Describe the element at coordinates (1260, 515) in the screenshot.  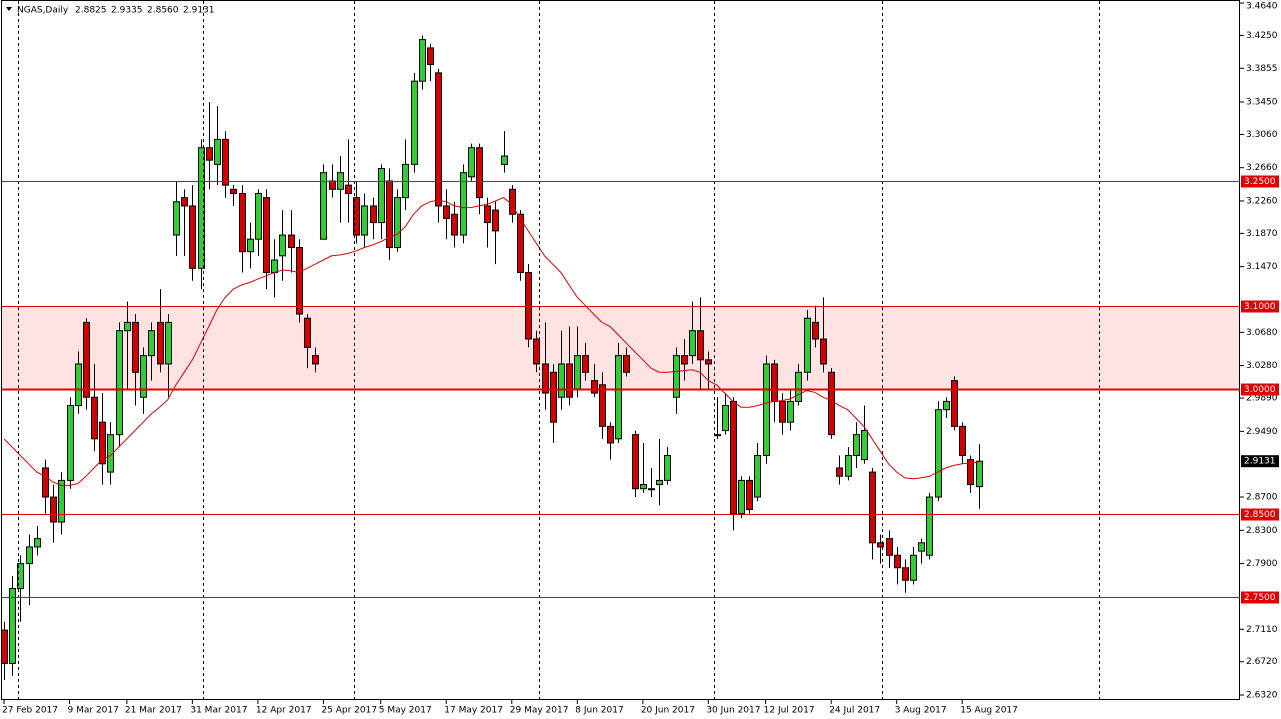
I see `level-label: 2.8500` at that location.